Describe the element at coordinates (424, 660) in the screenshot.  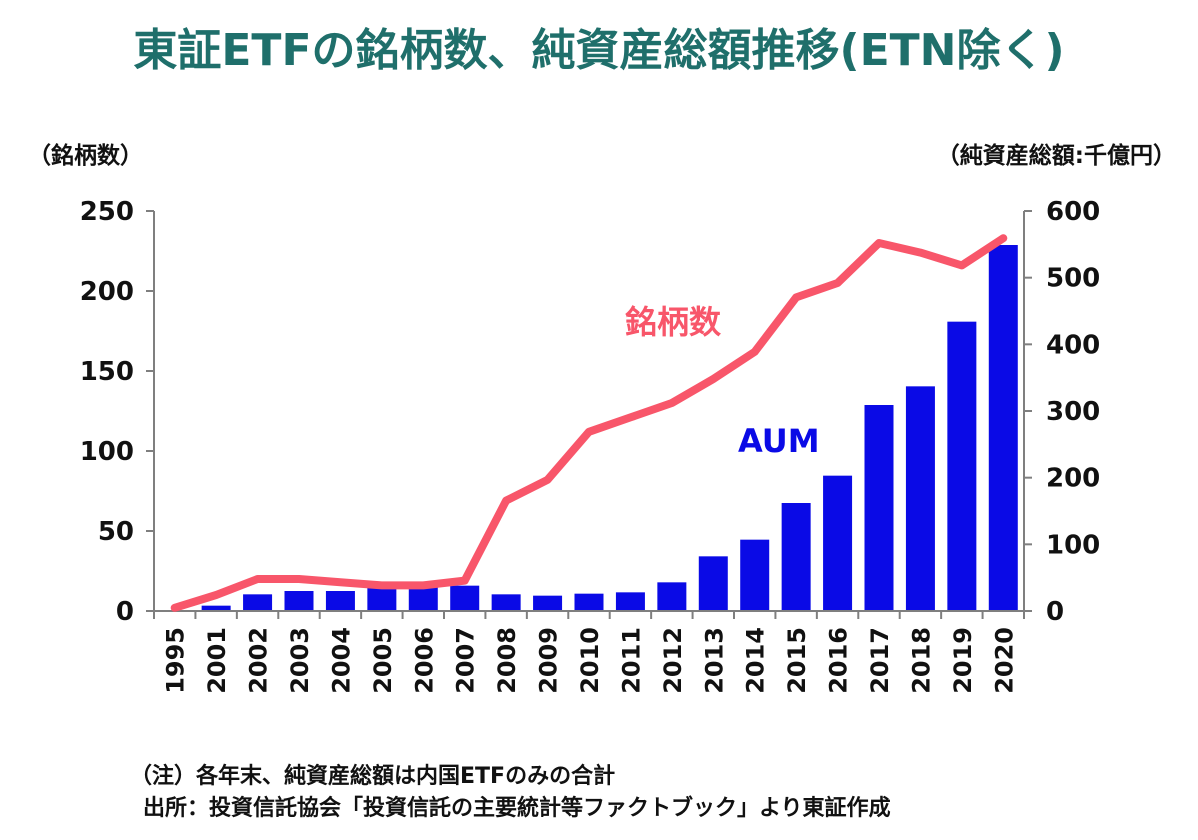
I see `x-tick-label-2006: 2006` at that location.